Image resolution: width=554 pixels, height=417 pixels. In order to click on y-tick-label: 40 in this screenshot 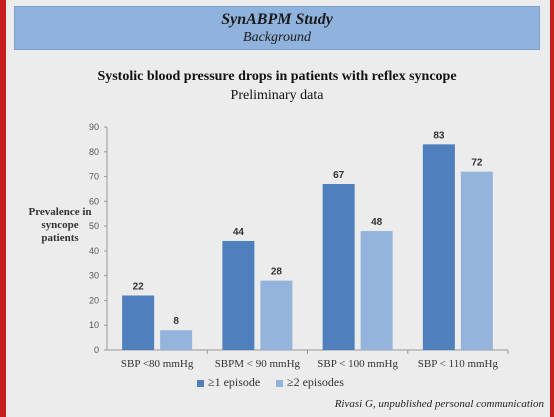, I will do `click(94, 251)`.